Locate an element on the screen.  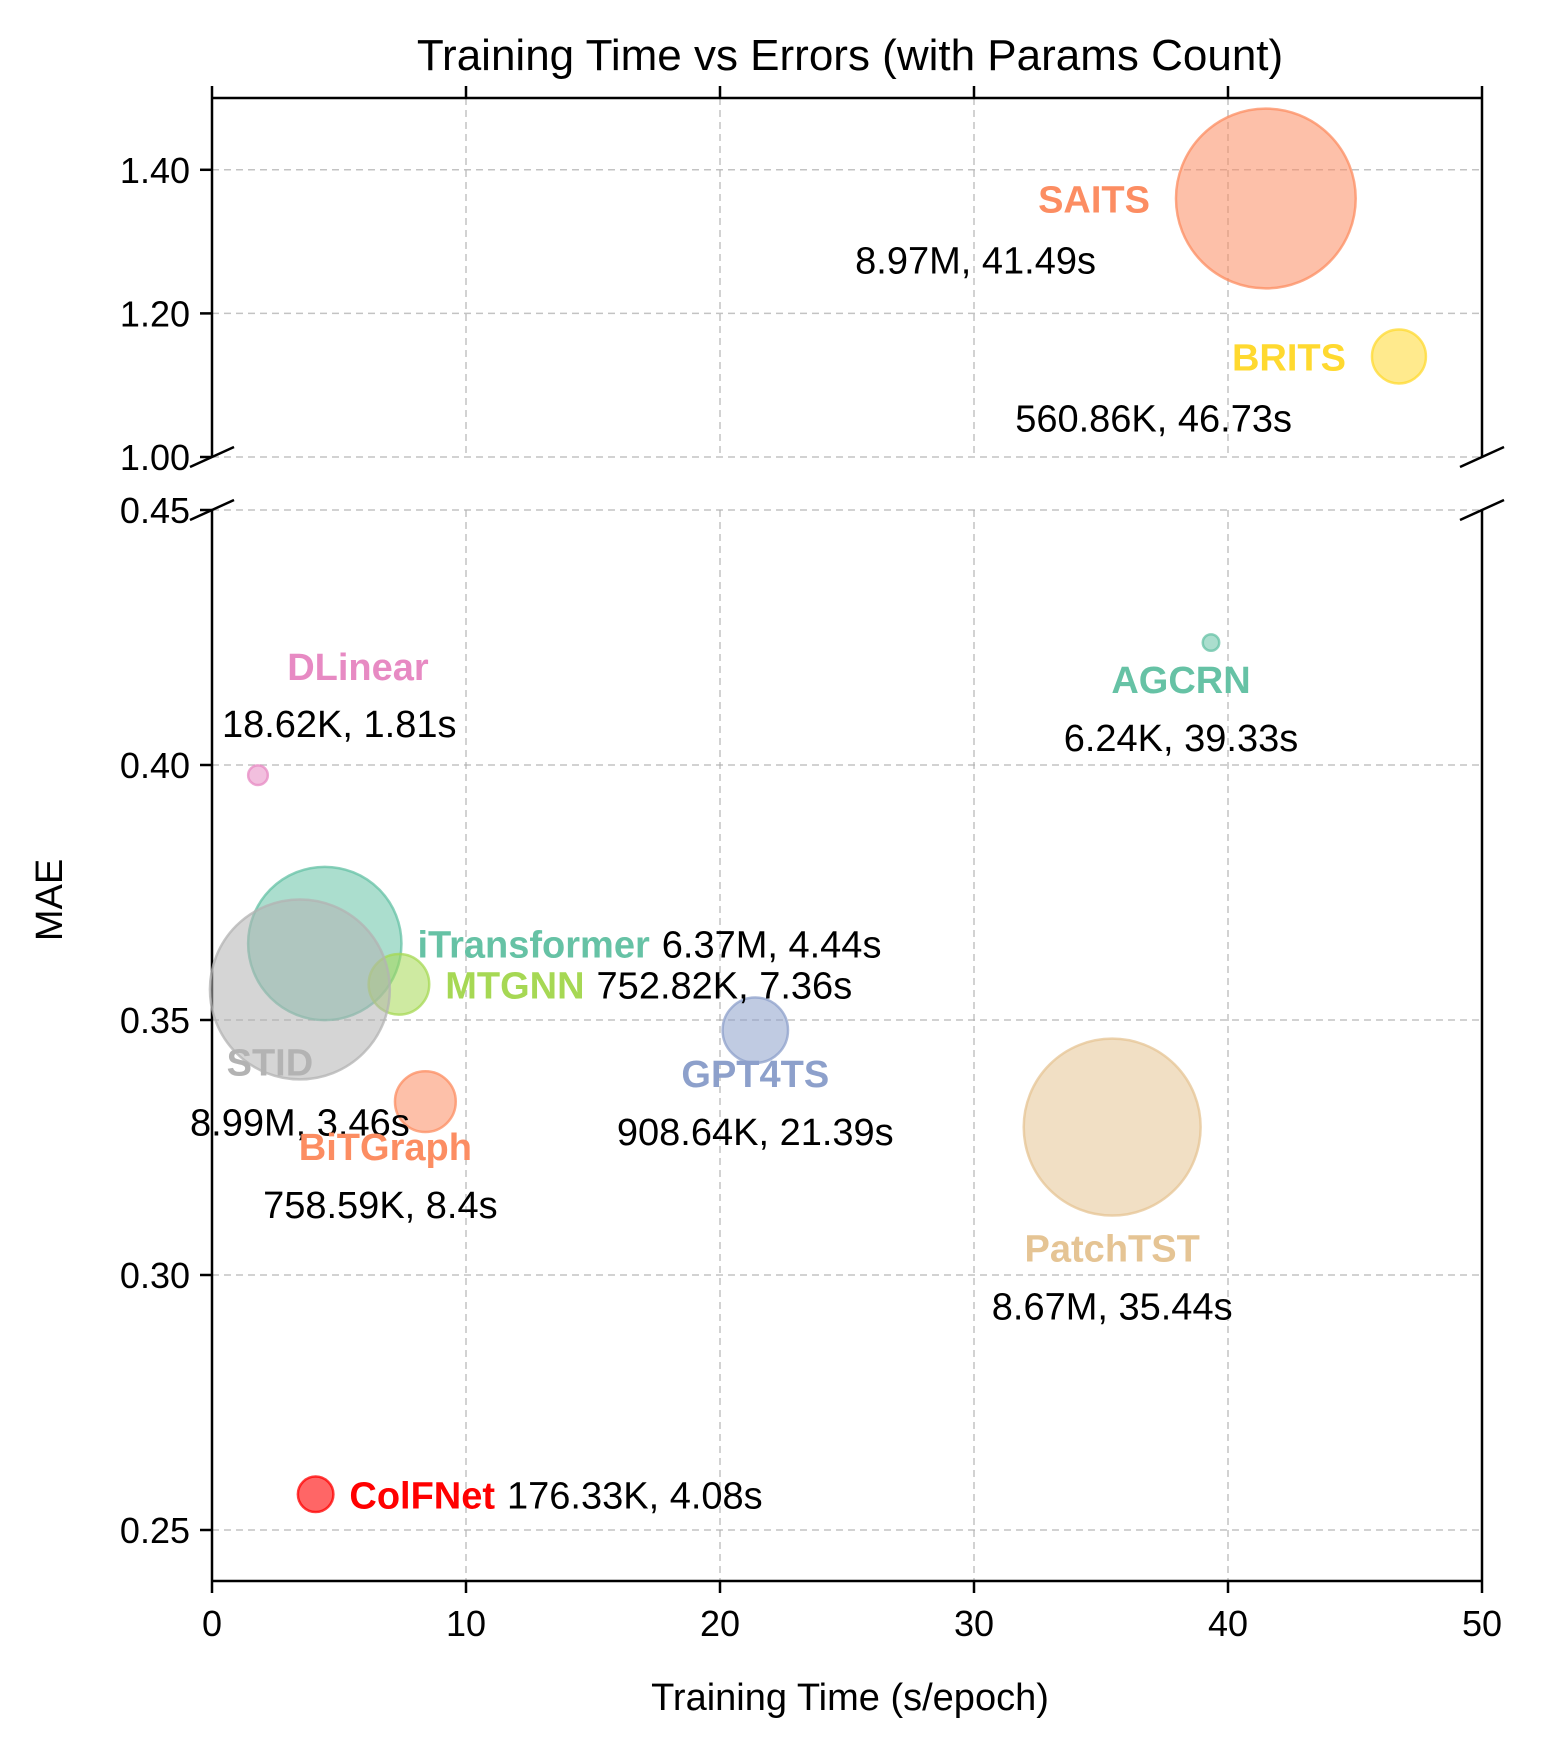
label-name-patchtst: PatchTST is located at coordinates (1112, 1250).